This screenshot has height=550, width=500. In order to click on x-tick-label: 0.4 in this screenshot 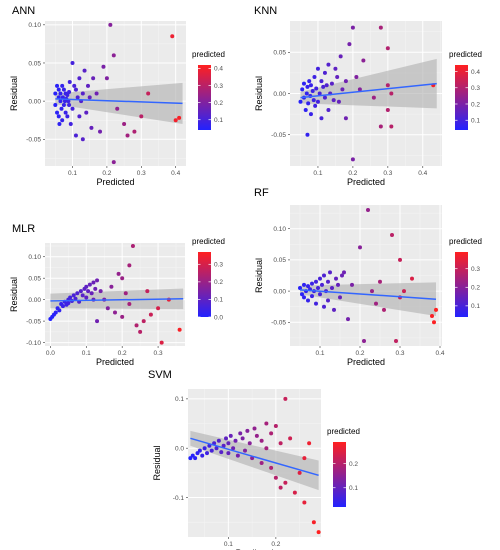, I will do `click(422, 173)`.